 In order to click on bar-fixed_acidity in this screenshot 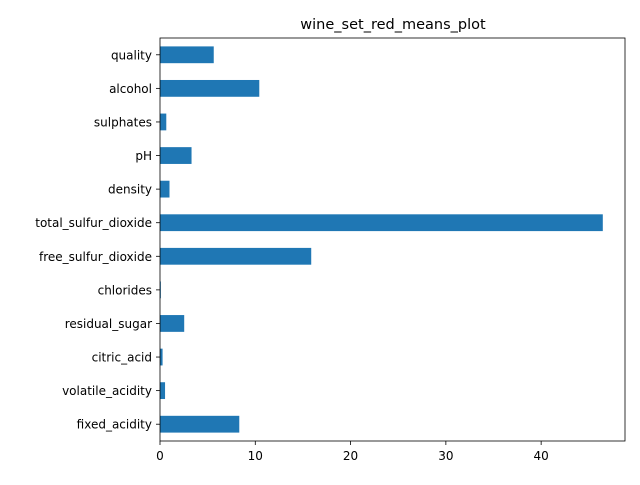, I will do `click(200, 424)`.